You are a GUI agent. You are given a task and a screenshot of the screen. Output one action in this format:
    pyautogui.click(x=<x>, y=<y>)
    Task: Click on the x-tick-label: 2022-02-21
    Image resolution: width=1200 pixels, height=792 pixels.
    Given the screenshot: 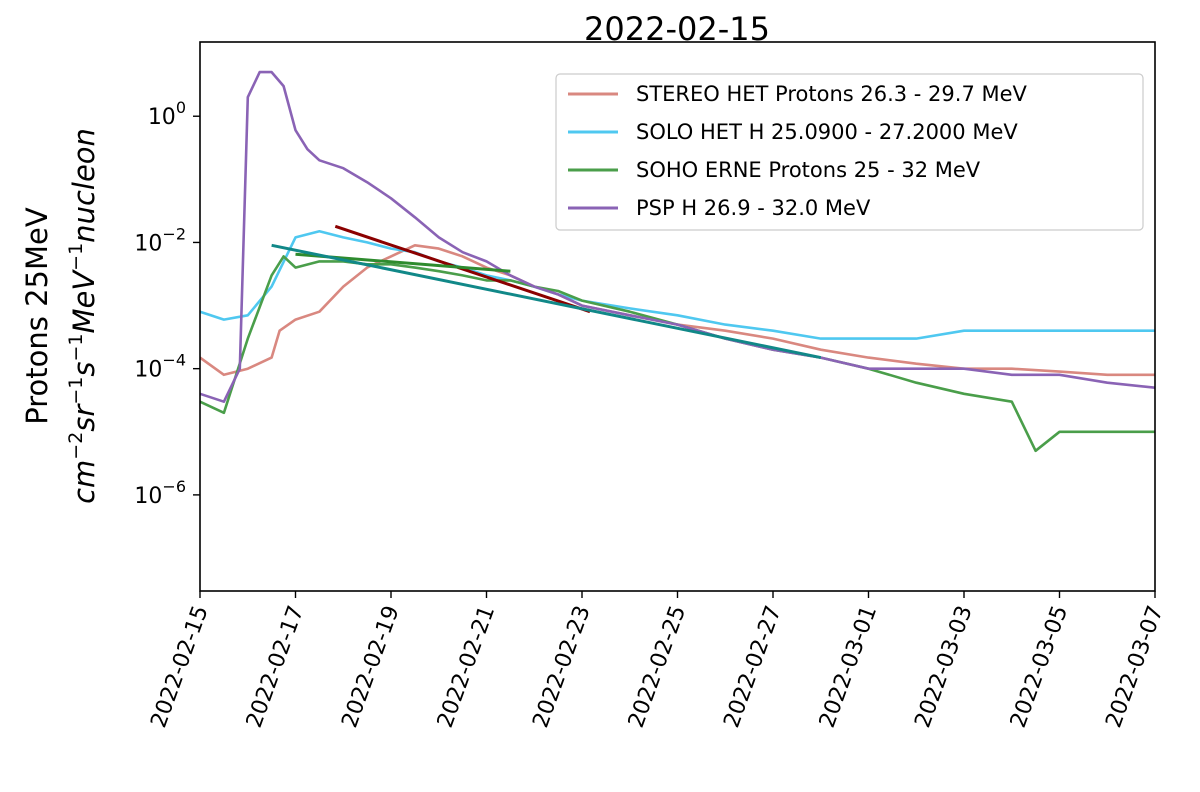 What is the action you would take?
    pyautogui.click(x=466, y=667)
    